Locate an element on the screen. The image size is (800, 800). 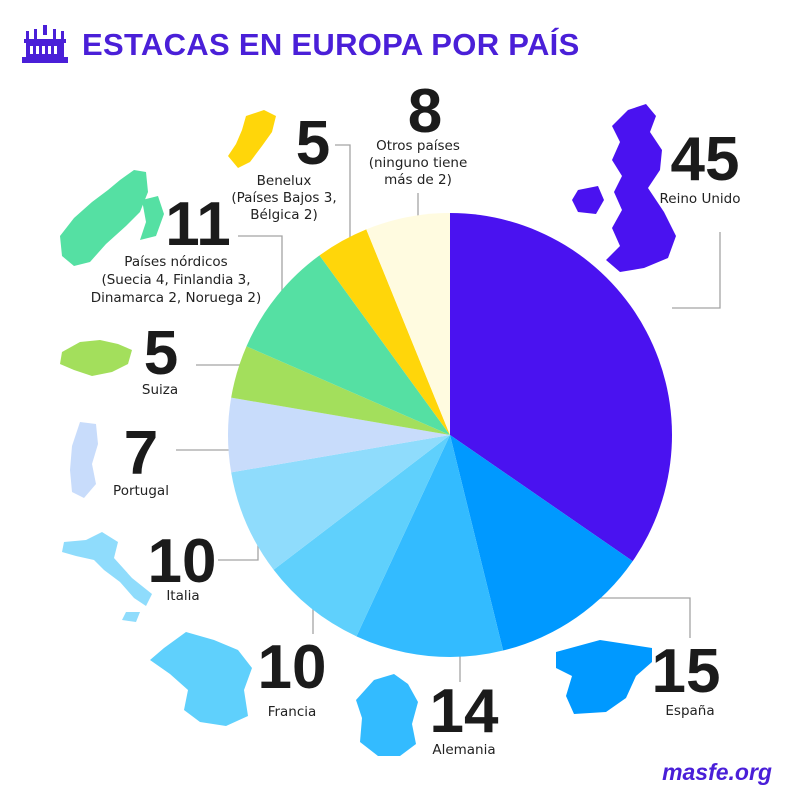
slice-label: Reino Unido is located at coordinates (700, 199).